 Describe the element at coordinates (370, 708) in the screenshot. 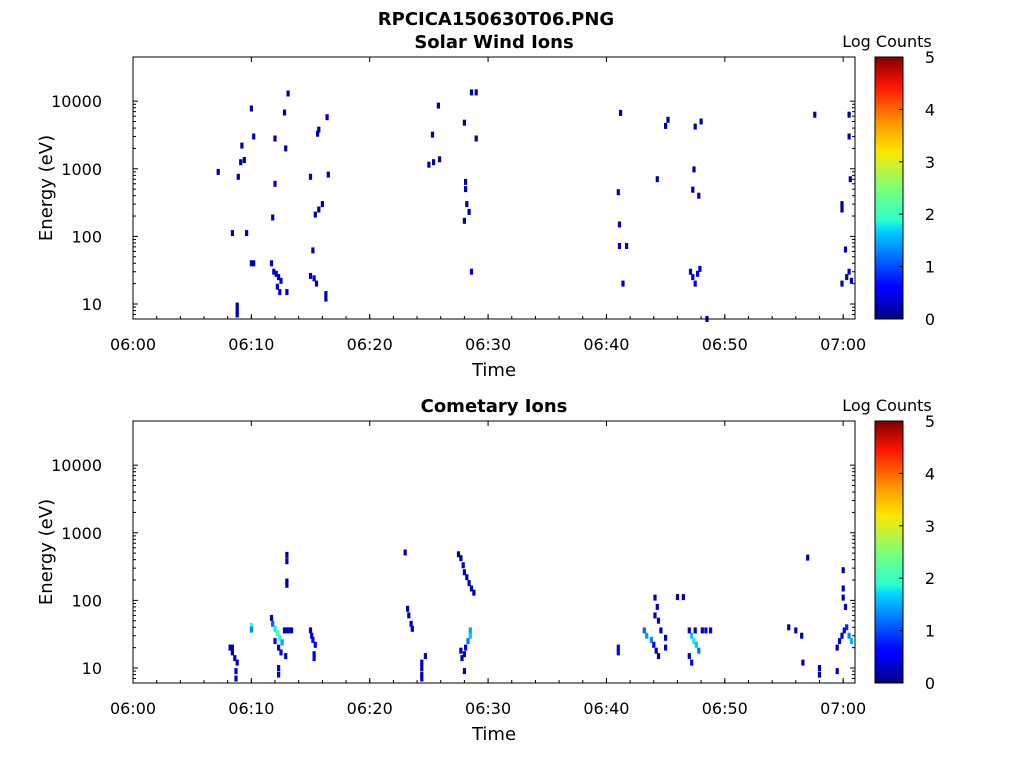

I see `x-tick-label: 06:20` at that location.